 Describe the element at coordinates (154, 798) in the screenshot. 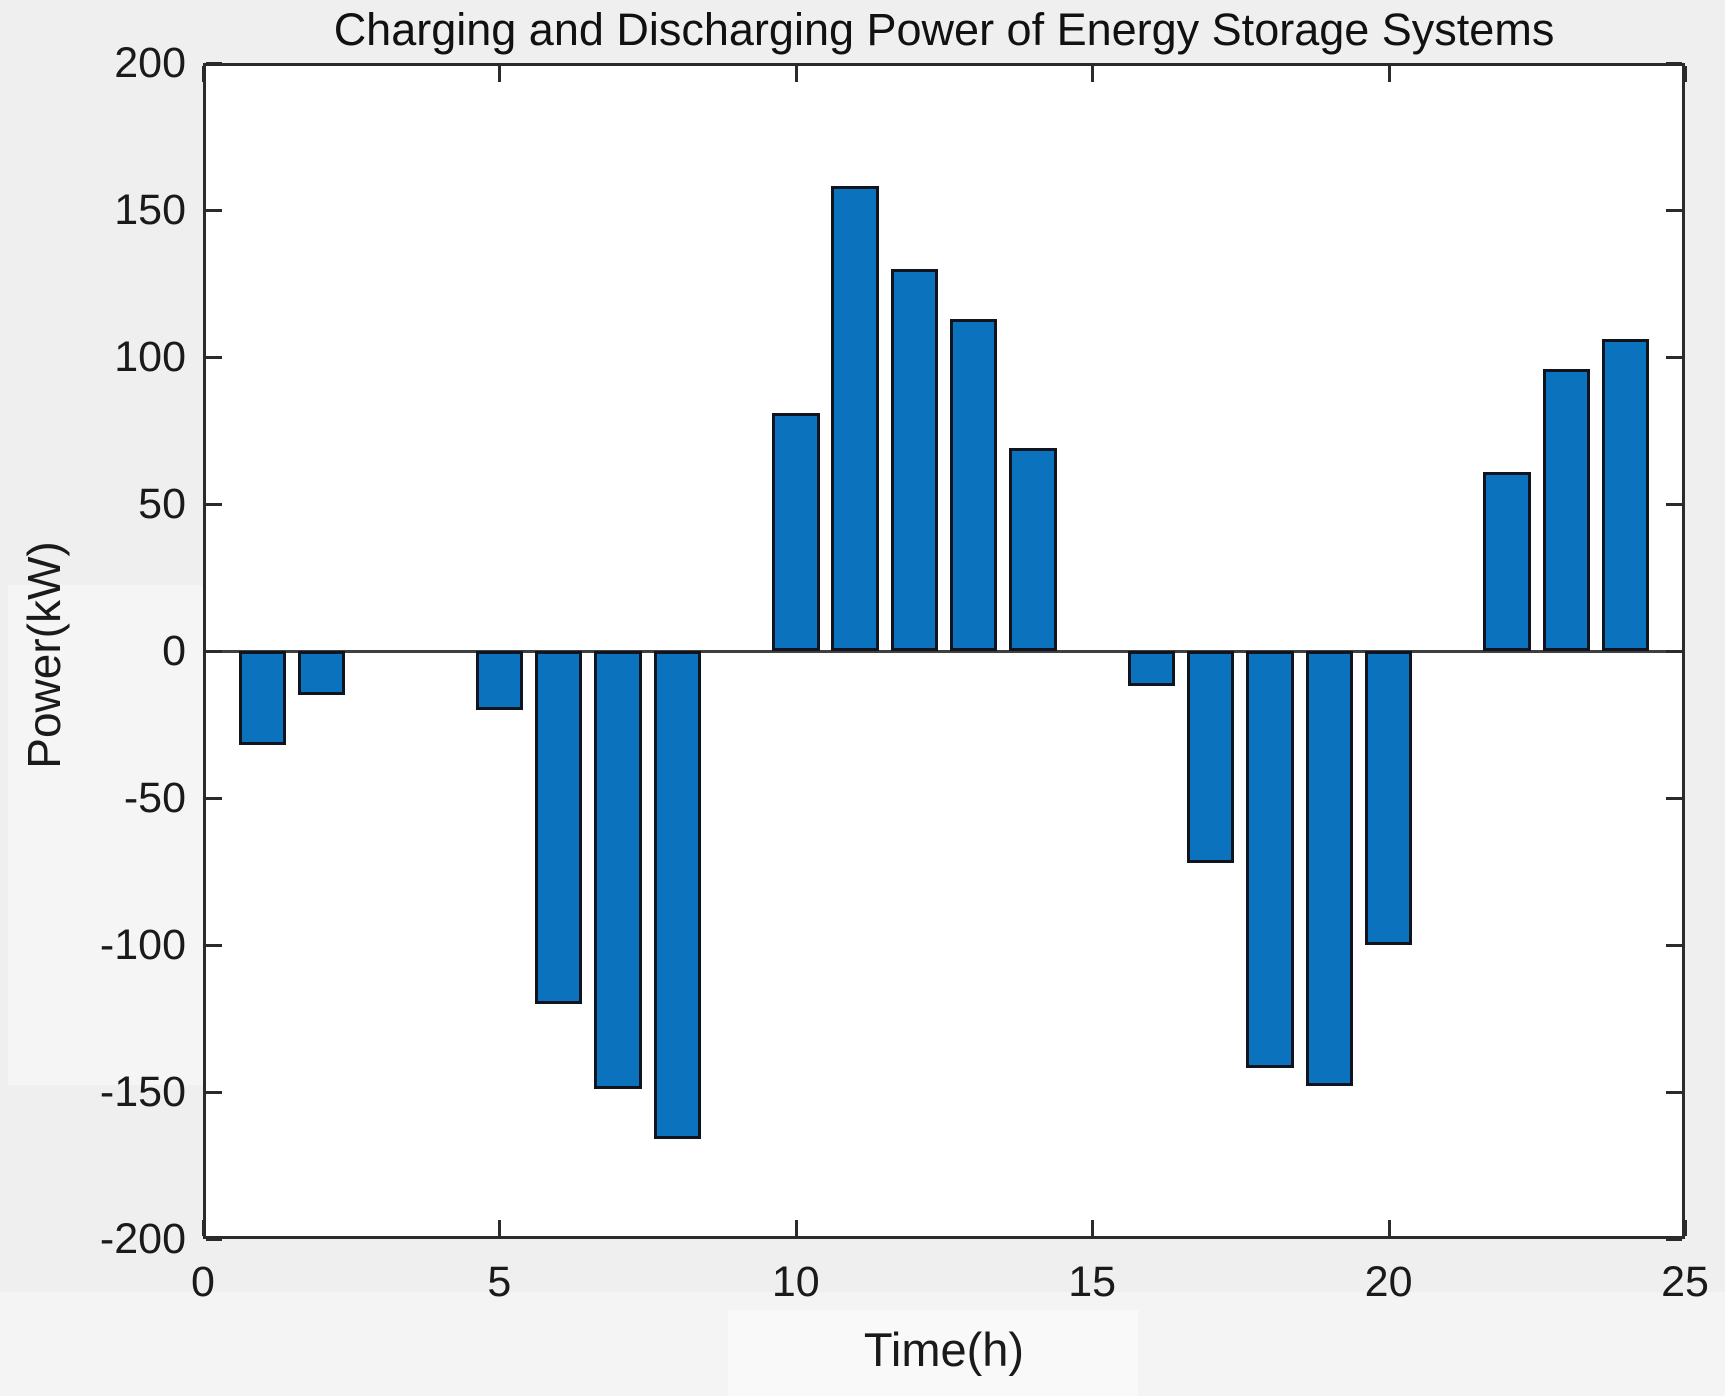

I see `y-tick-label--50: -50` at that location.